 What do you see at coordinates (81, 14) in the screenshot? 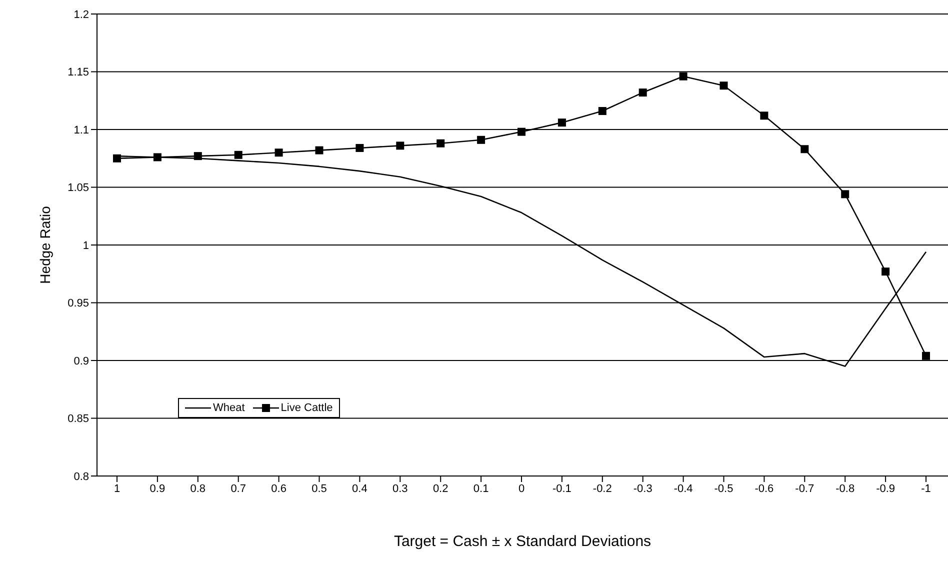
I see `y-tick-label: 1.2` at bounding box center [81, 14].